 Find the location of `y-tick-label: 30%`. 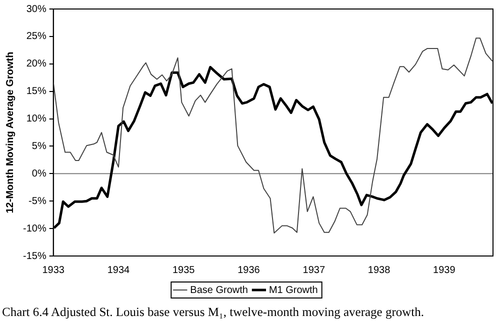

y-tick-label: 30% is located at coordinates (36, 9).